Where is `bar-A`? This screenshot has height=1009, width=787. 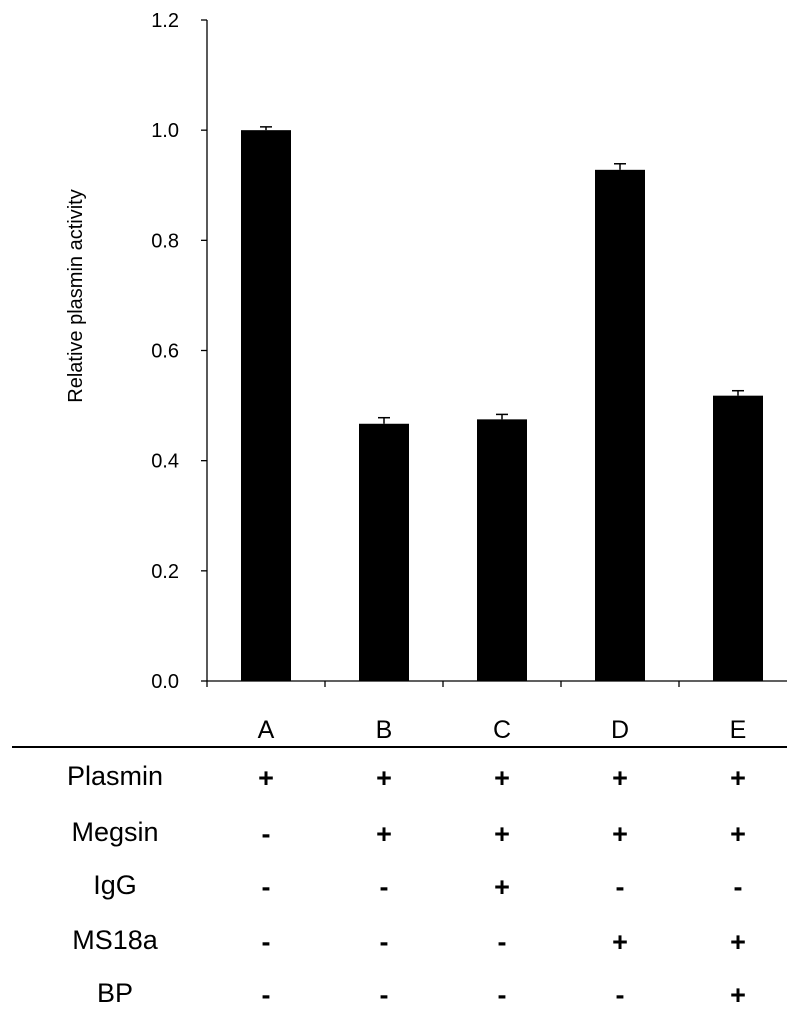 bar-A is located at coordinates (266, 405).